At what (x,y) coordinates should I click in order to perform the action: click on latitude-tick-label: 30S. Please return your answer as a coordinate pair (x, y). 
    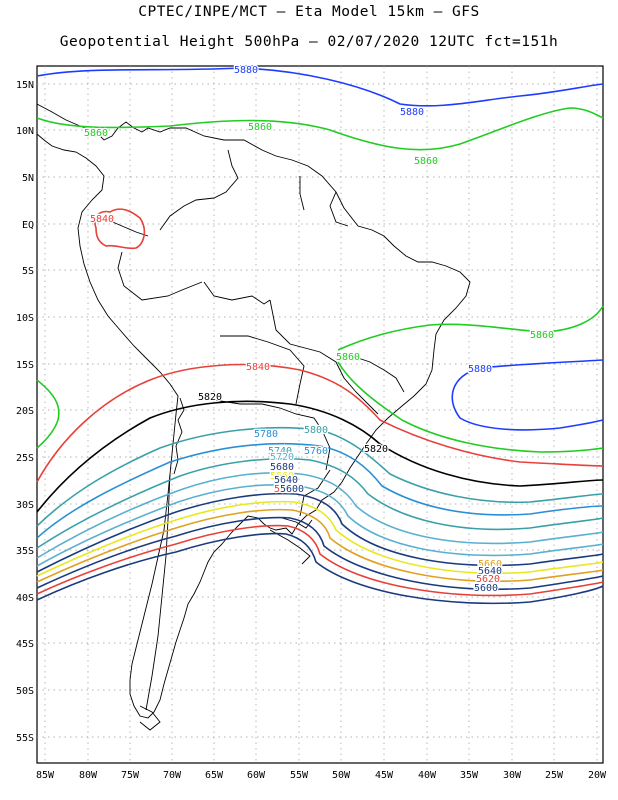
    Looking at the image, I should click on (25, 505).